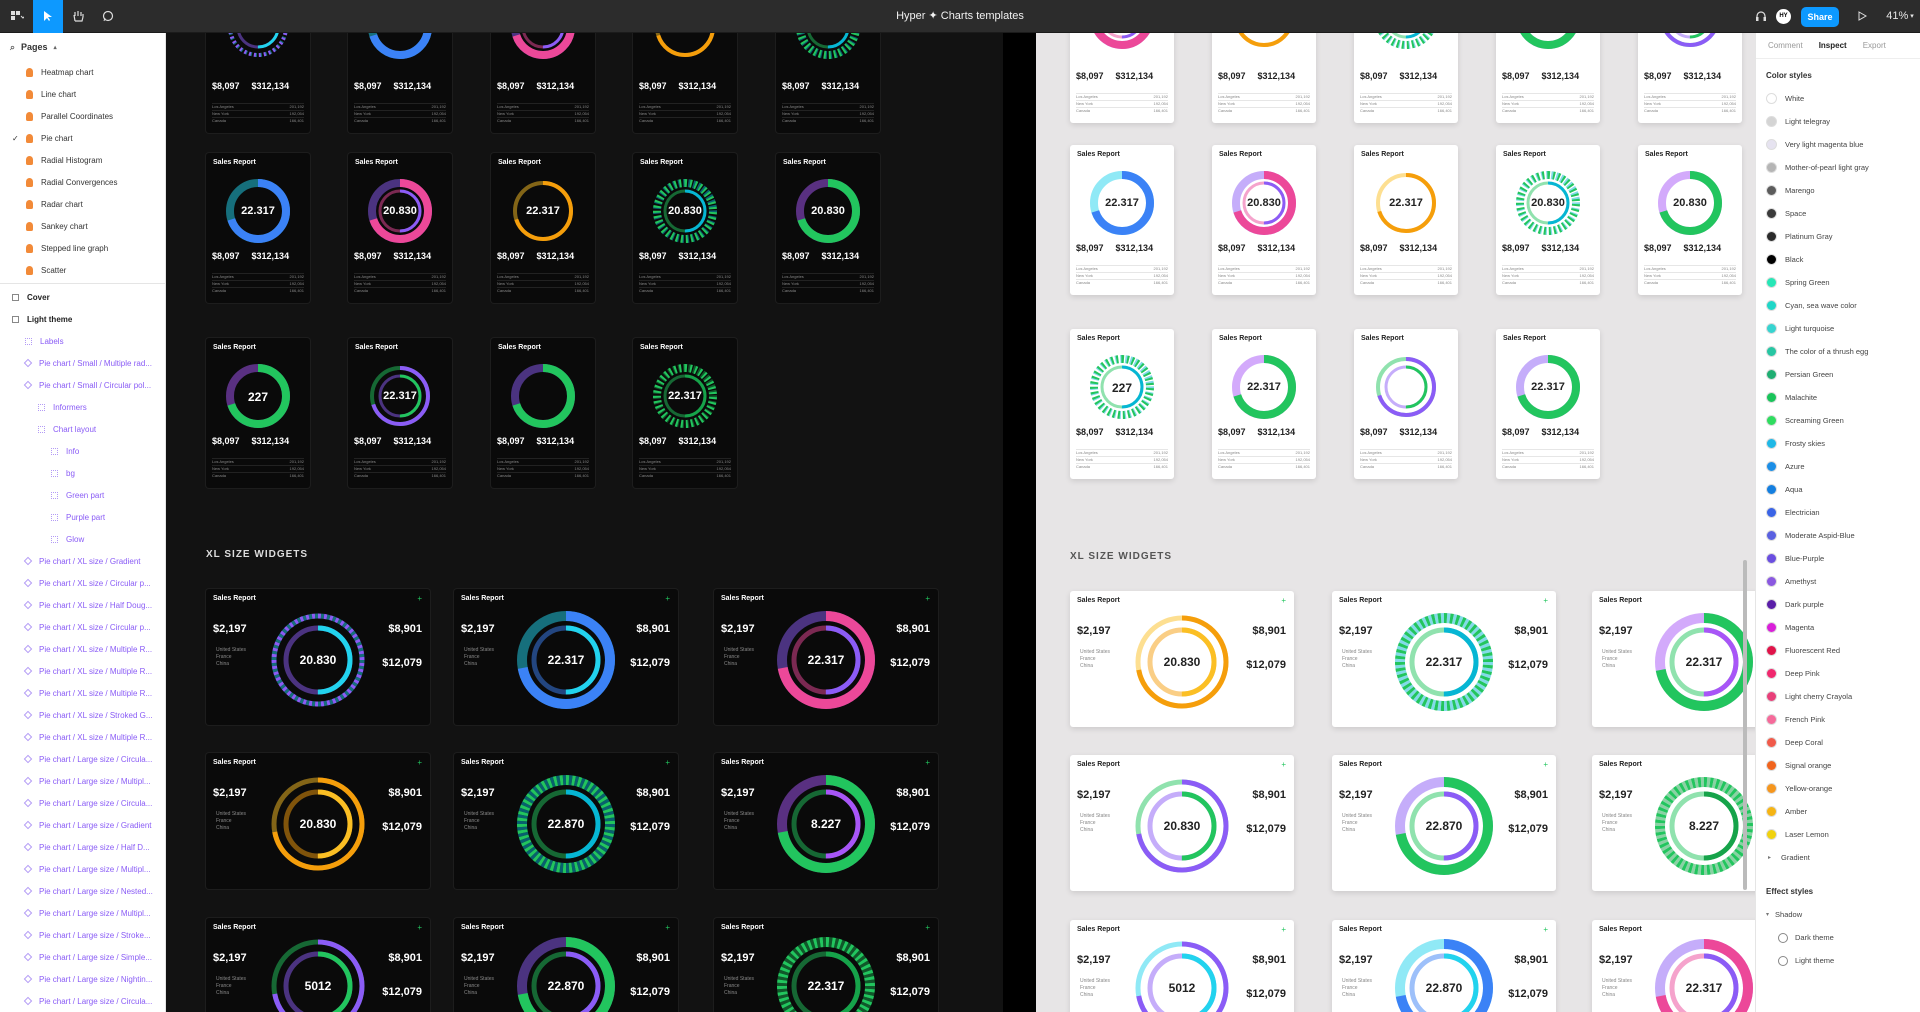 The image size is (1920, 1012). What do you see at coordinates (82, 341) in the screenshot?
I see `layer-item: Labels` at bounding box center [82, 341].